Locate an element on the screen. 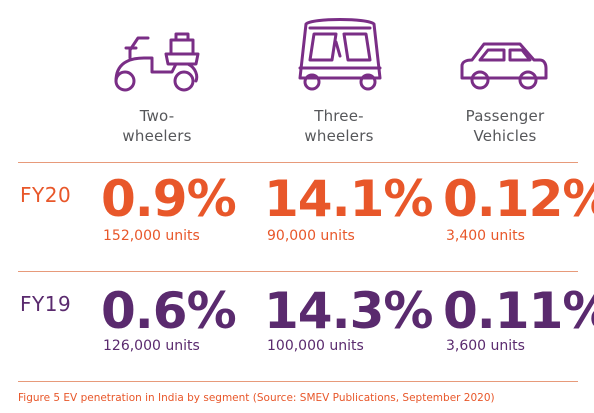  segment-label-line1: Three- is located at coordinates (339, 116).